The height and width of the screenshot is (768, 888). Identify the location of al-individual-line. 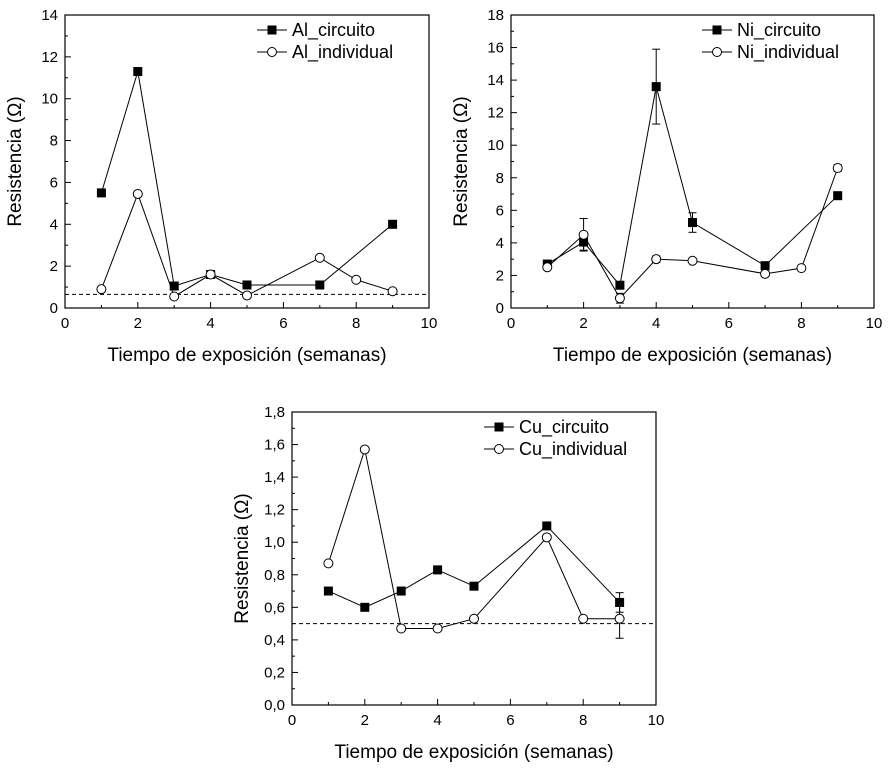
(246, 245).